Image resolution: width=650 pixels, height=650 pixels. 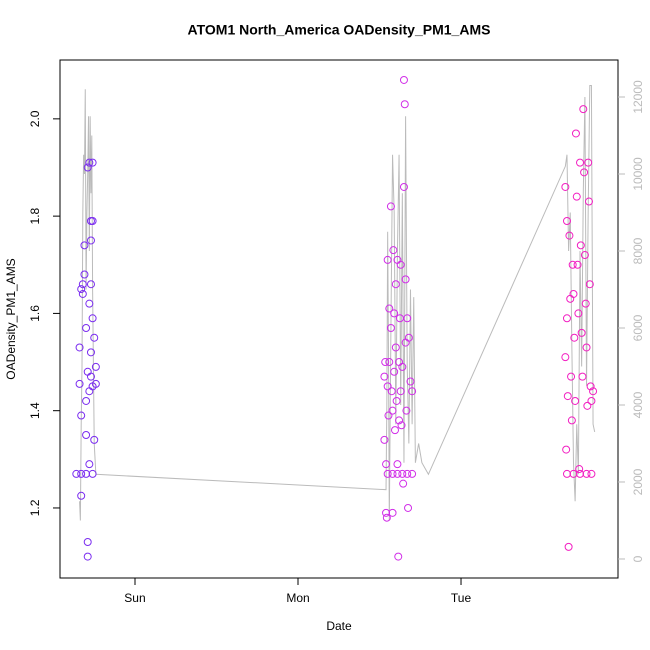 I want to click on y2-tick-label: 10000, so click(x=638, y=174).